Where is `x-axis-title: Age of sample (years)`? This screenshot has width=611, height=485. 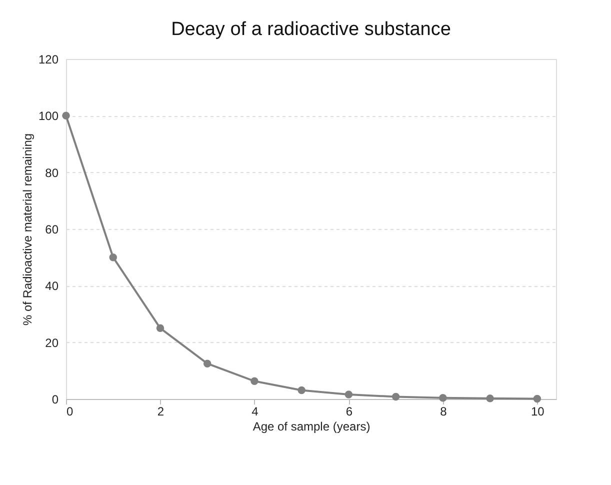
x-axis-title: Age of sample (years) is located at coordinates (311, 427).